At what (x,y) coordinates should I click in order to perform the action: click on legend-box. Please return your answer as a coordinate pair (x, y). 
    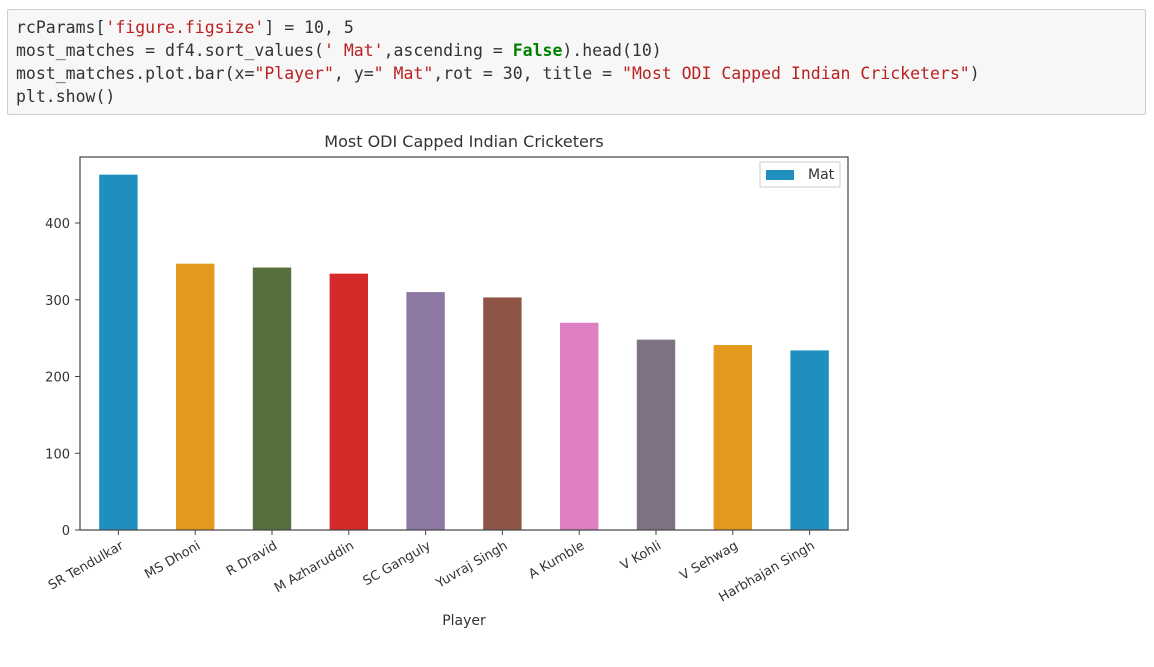
    Looking at the image, I should click on (800, 174).